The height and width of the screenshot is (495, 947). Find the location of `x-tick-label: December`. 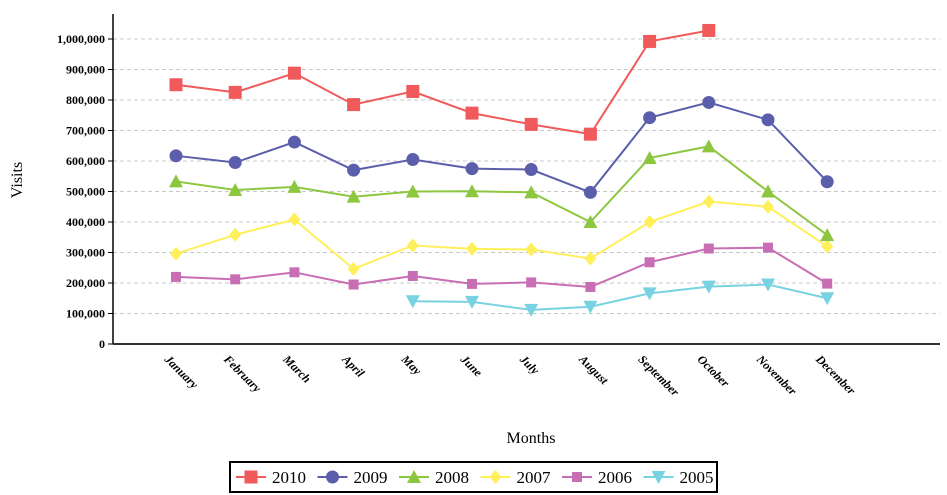

x-tick-label: December is located at coordinates (835, 375).